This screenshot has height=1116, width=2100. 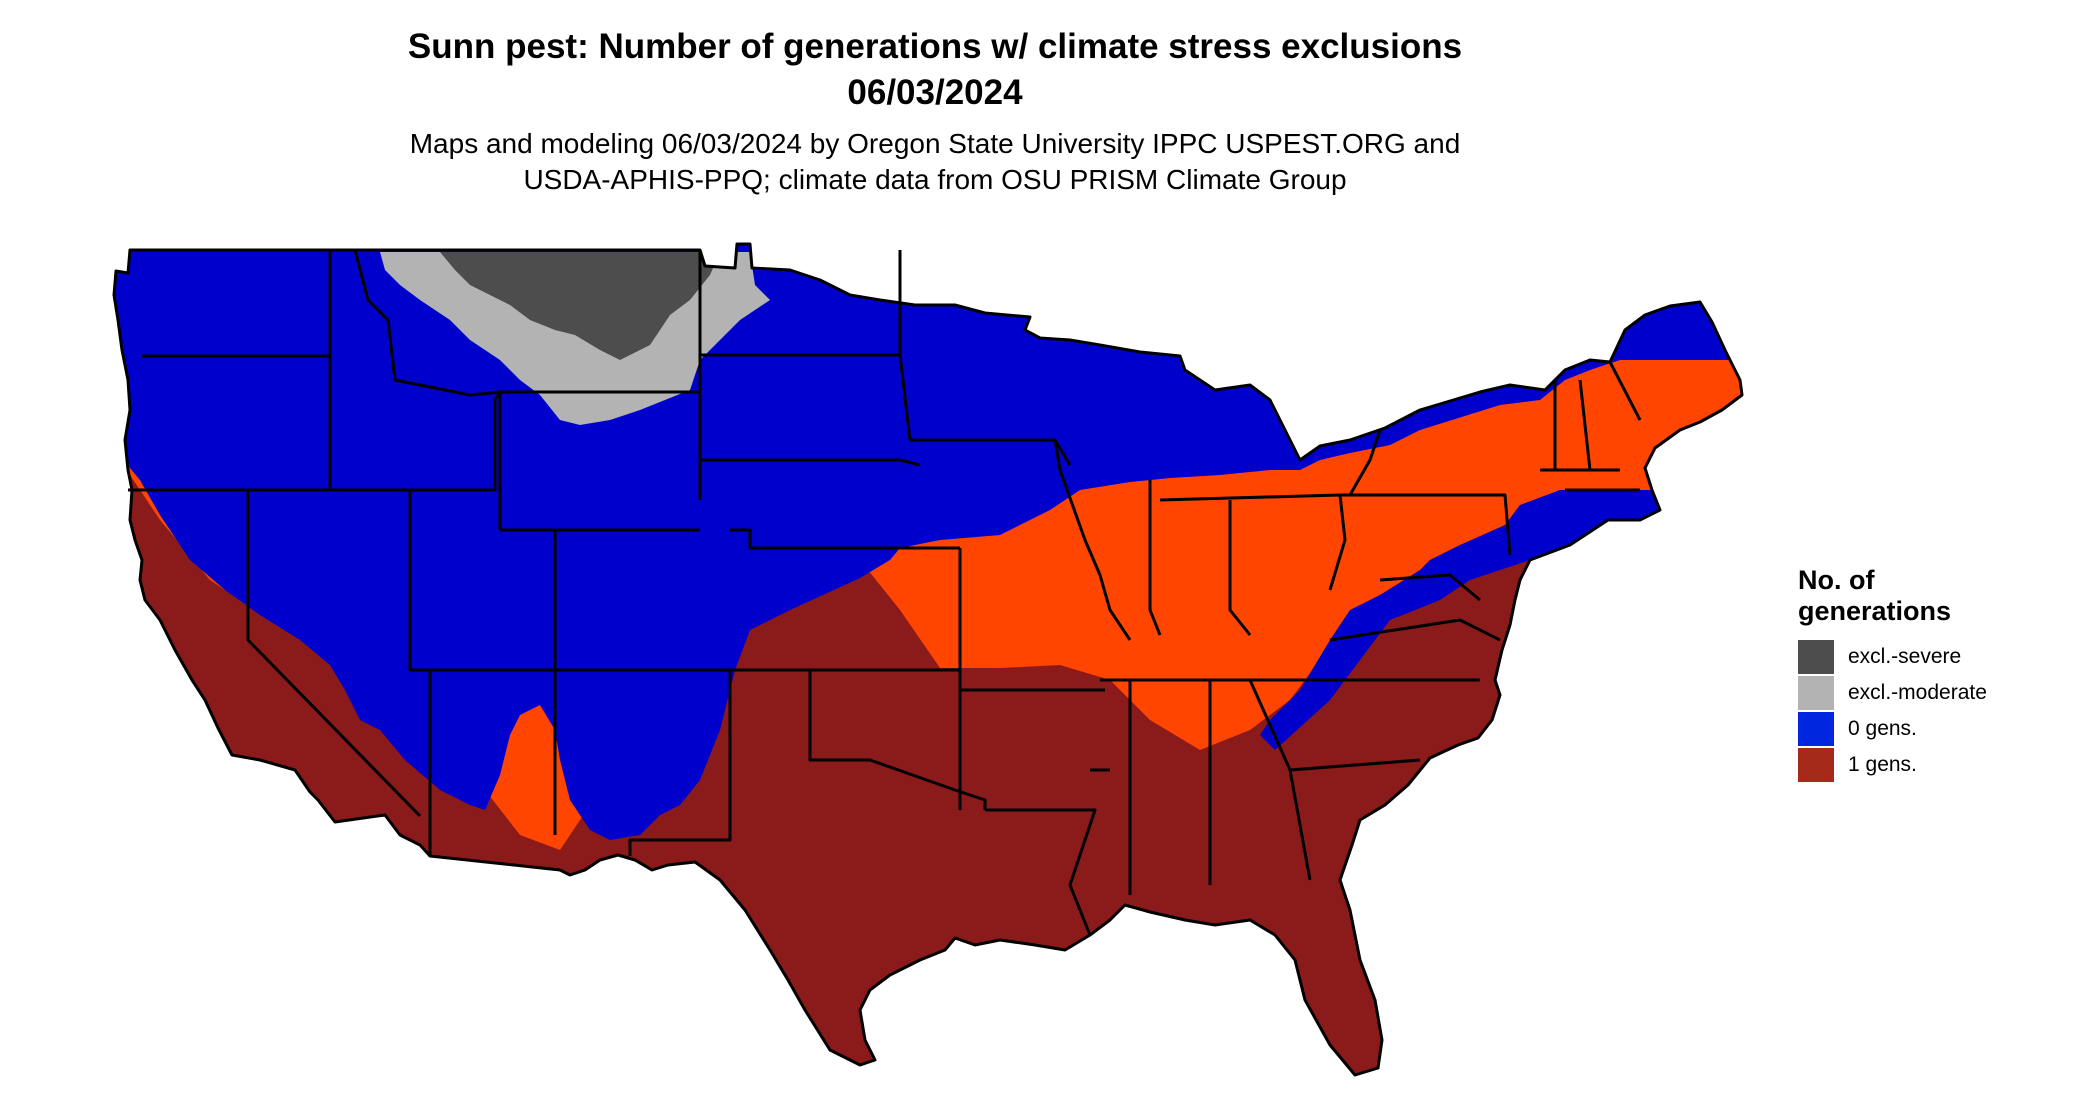 What do you see at coordinates (1948, 729) in the screenshot?
I see `legend-item-zero-gens: 0 gens.` at bounding box center [1948, 729].